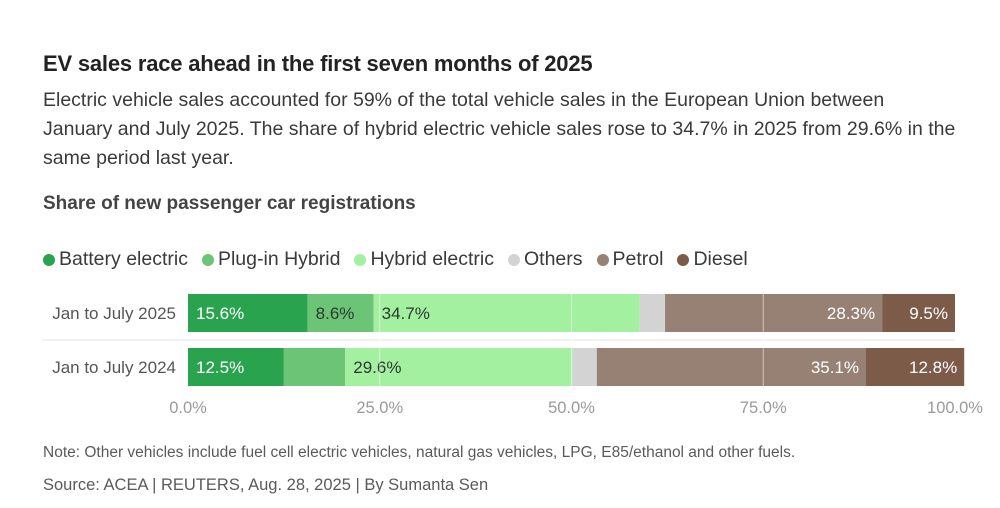 This screenshot has width=1000, height=508. I want to click on legend-item-plug-in-hybrid: Plug-in Hybrid, so click(271, 259).